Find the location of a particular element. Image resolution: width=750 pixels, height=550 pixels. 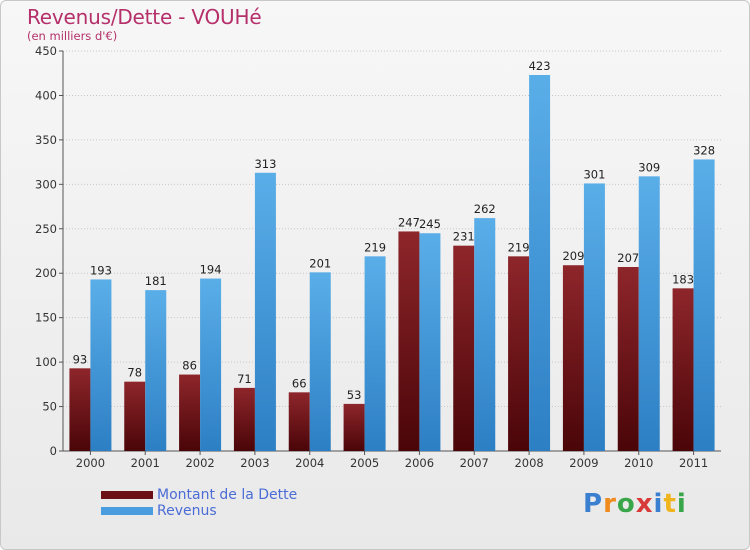

x-tick-label: 2007 is located at coordinates (474, 463).